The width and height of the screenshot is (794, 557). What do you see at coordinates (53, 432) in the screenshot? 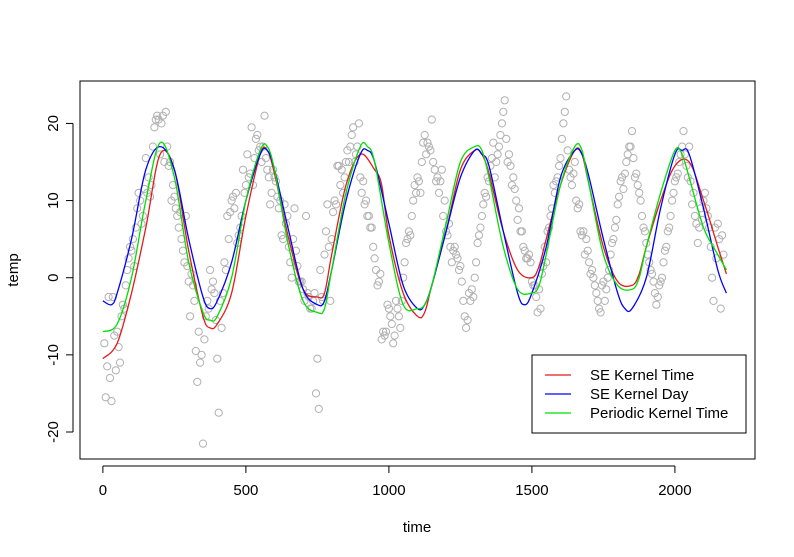
I see `y-tick-label: -20` at bounding box center [53, 432].